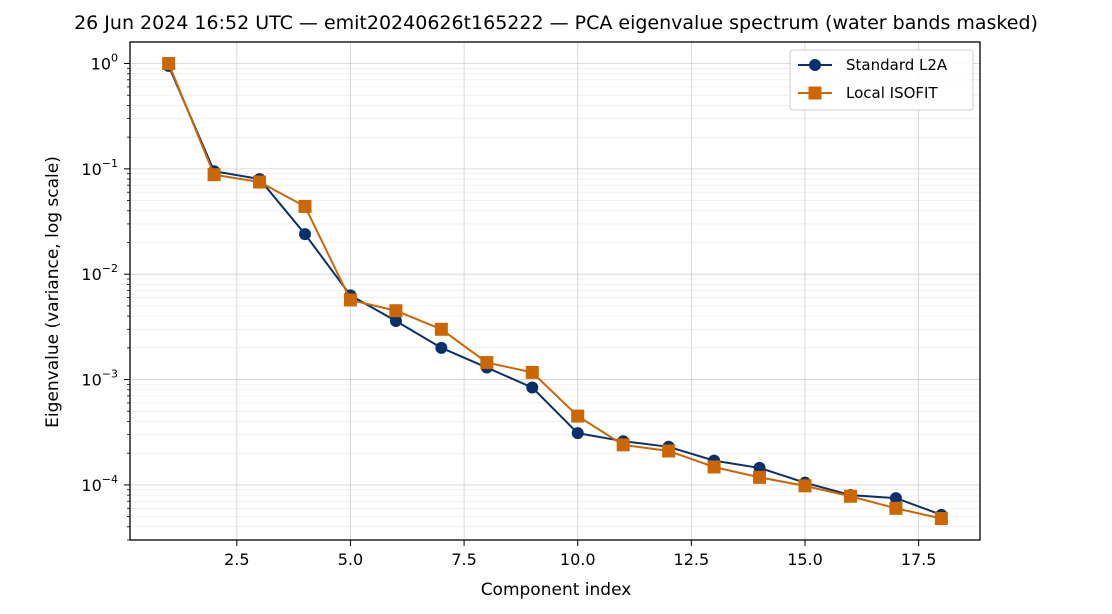 This screenshot has height=614, width=1112. What do you see at coordinates (53, 292) in the screenshot?
I see `y-axis-label: Eigenvalue (variance, log scale)` at bounding box center [53, 292].